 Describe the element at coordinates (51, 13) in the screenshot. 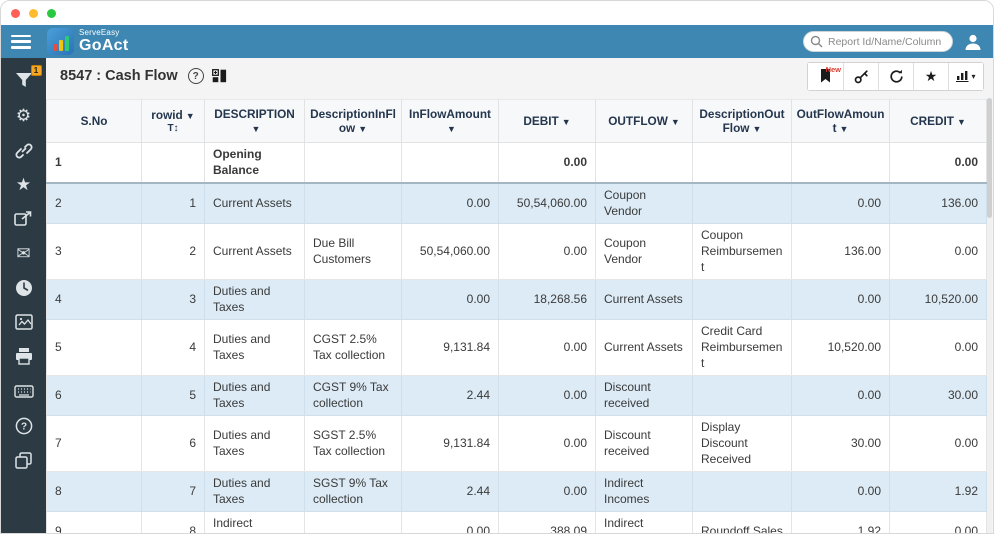

I see `maximize-window-button` at that location.